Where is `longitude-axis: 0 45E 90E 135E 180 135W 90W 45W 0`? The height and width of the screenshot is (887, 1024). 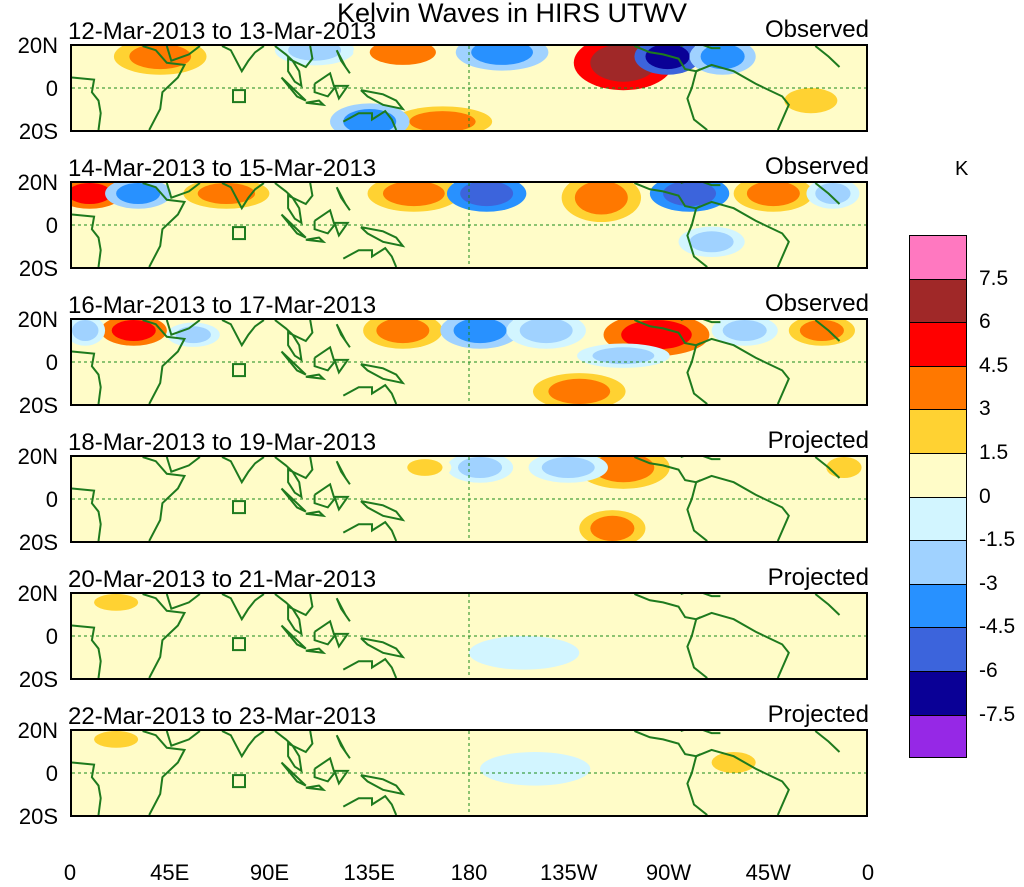
longitude-axis: 0 45E 90E 135E 180 135W 90W 45W 0 is located at coordinates (512, 873).